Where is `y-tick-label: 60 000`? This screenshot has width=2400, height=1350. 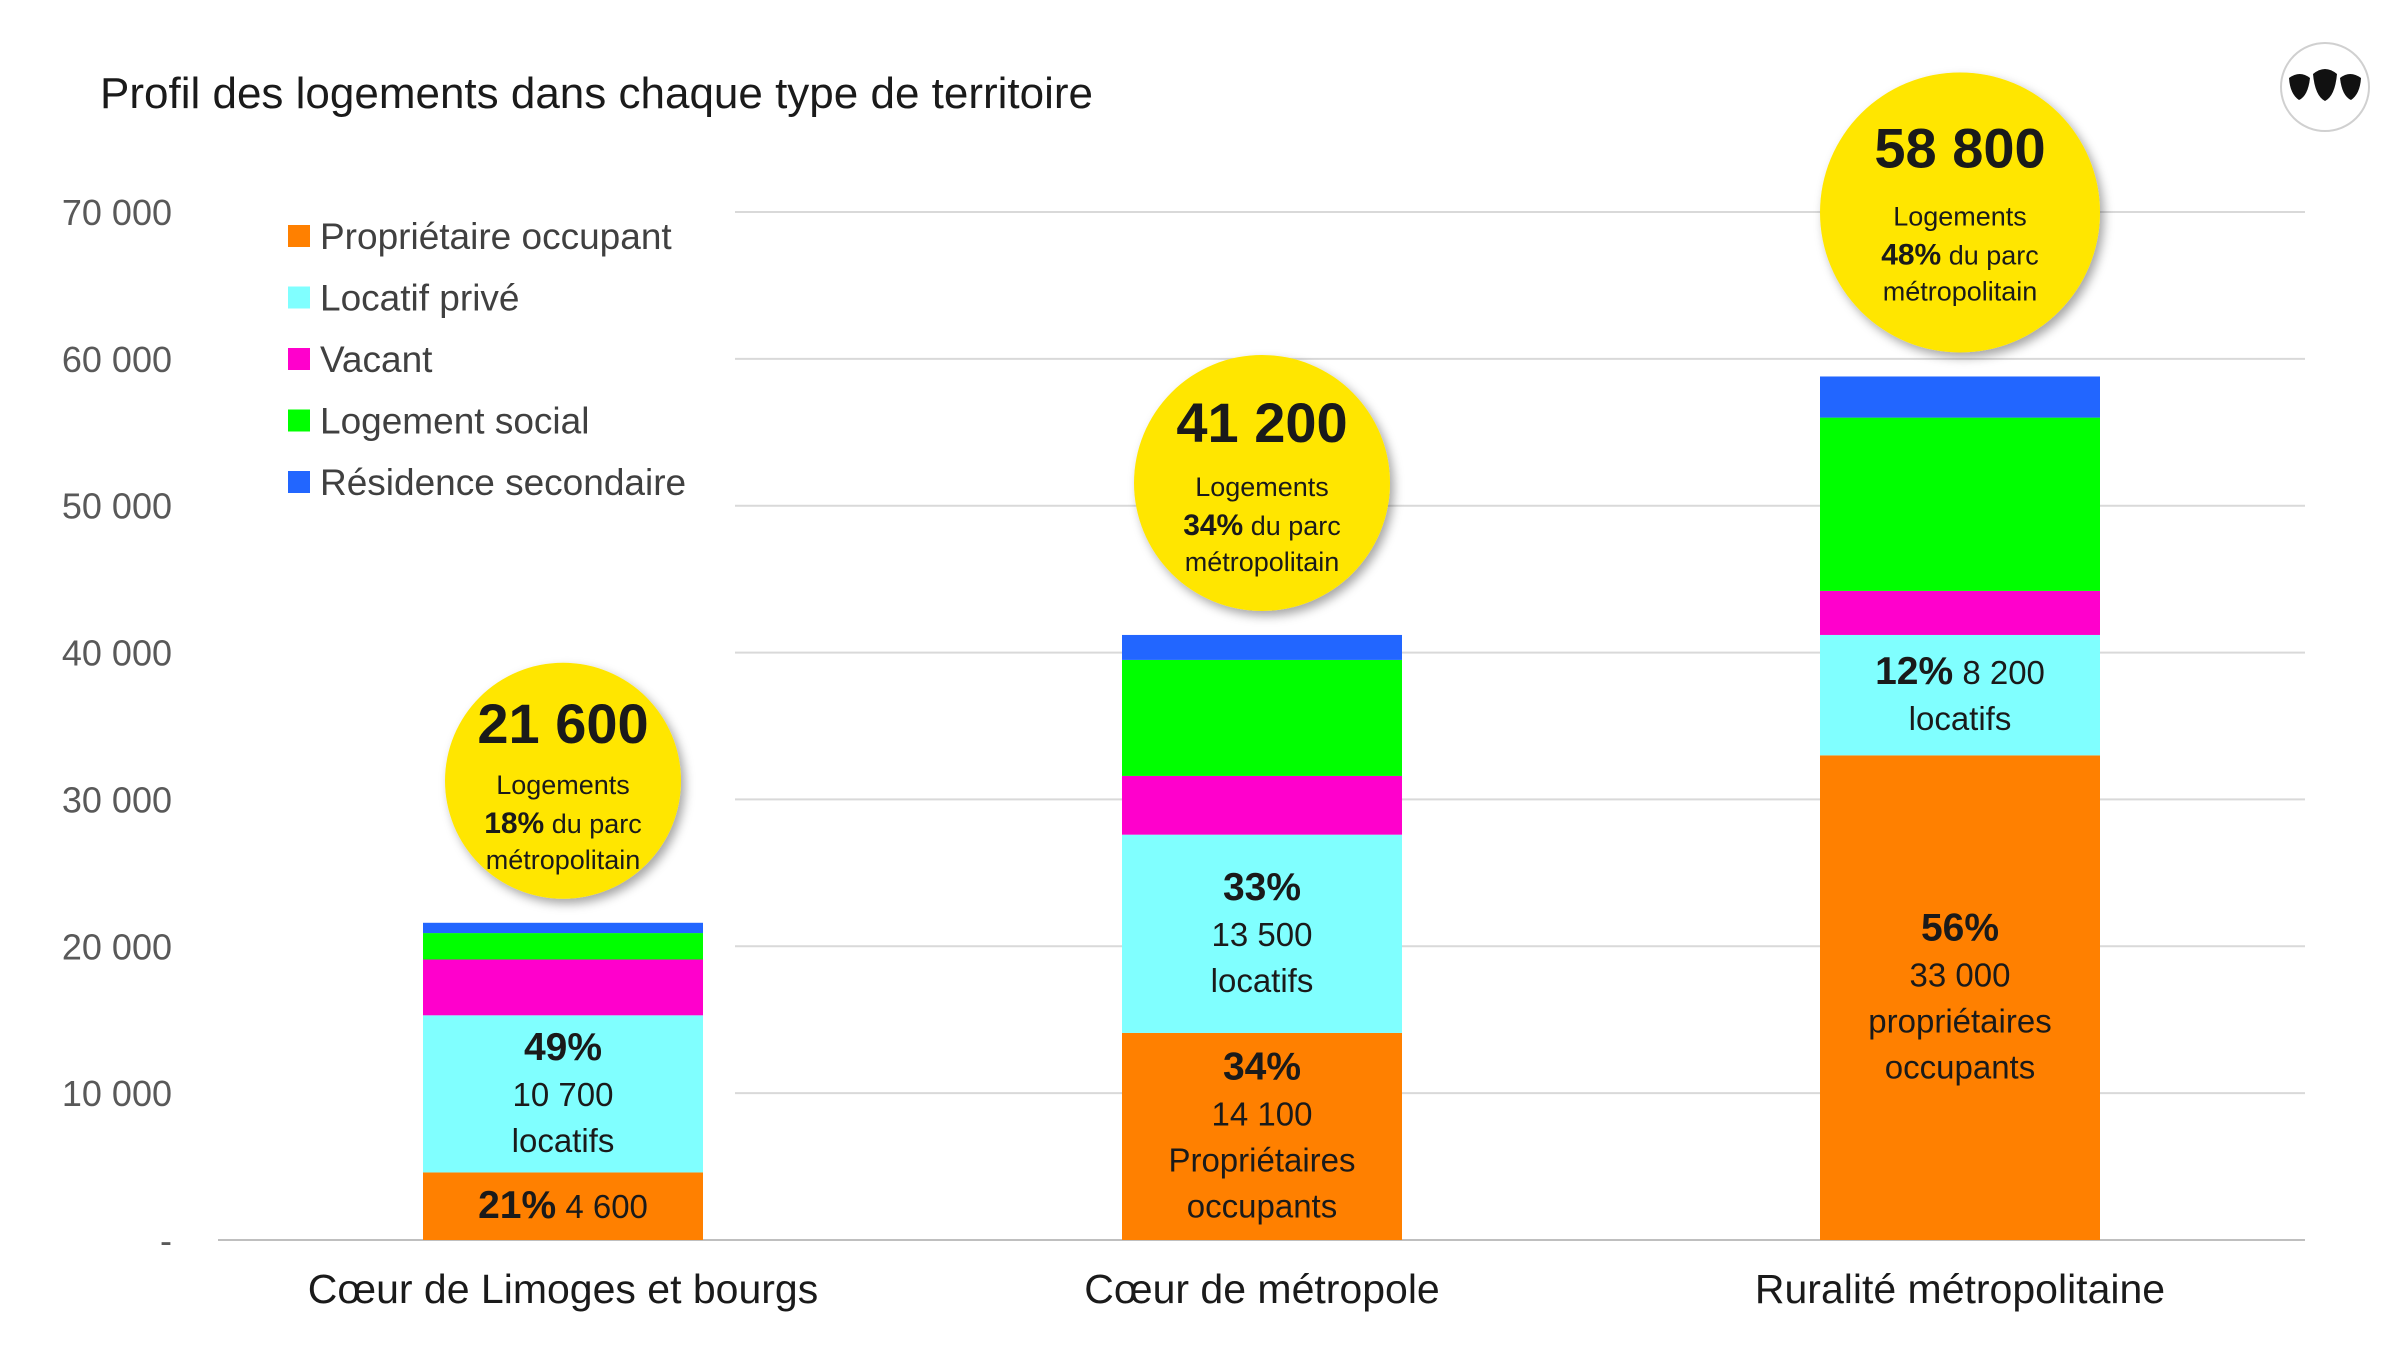
y-tick-label: 60 000 is located at coordinates (117, 359).